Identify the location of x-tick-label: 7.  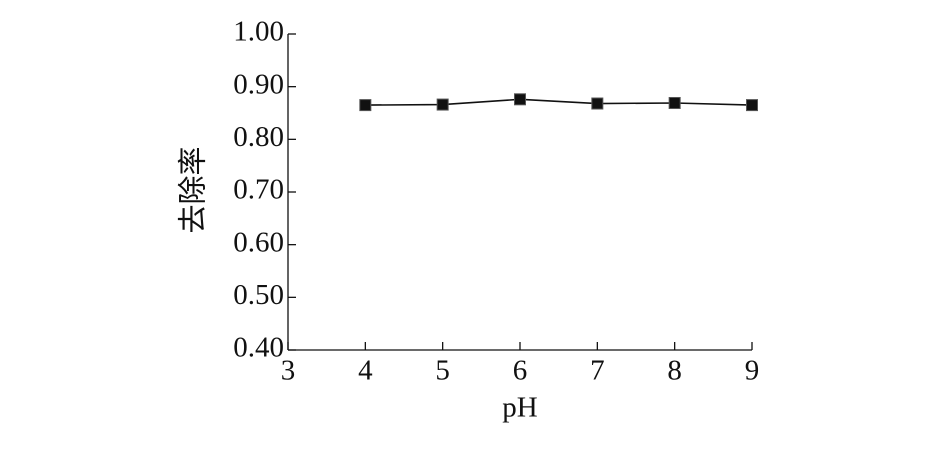
(597, 371).